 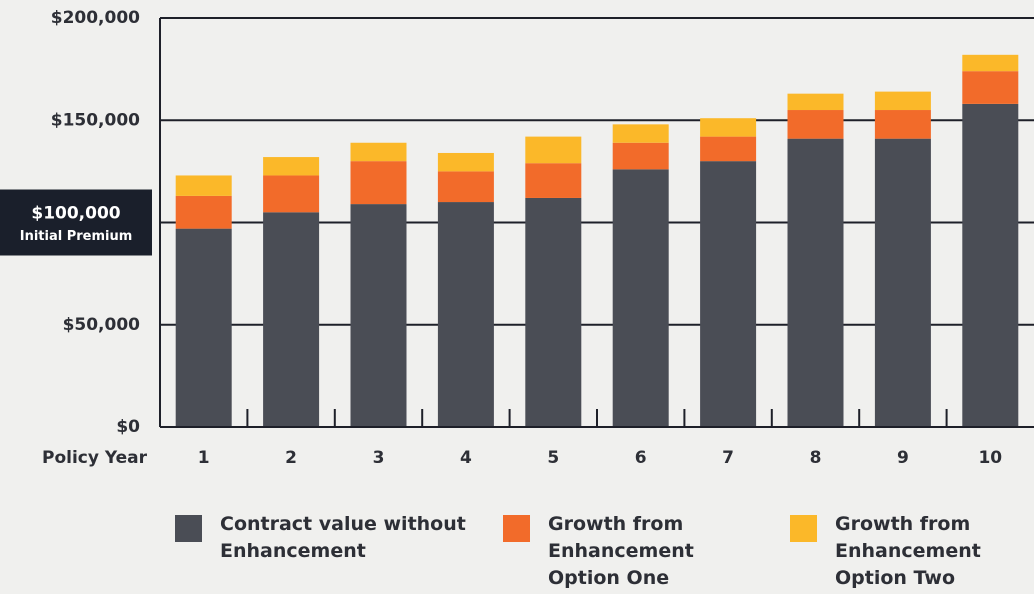 What do you see at coordinates (95, 120) in the screenshot?
I see `y-tick-label: $150,000` at bounding box center [95, 120].